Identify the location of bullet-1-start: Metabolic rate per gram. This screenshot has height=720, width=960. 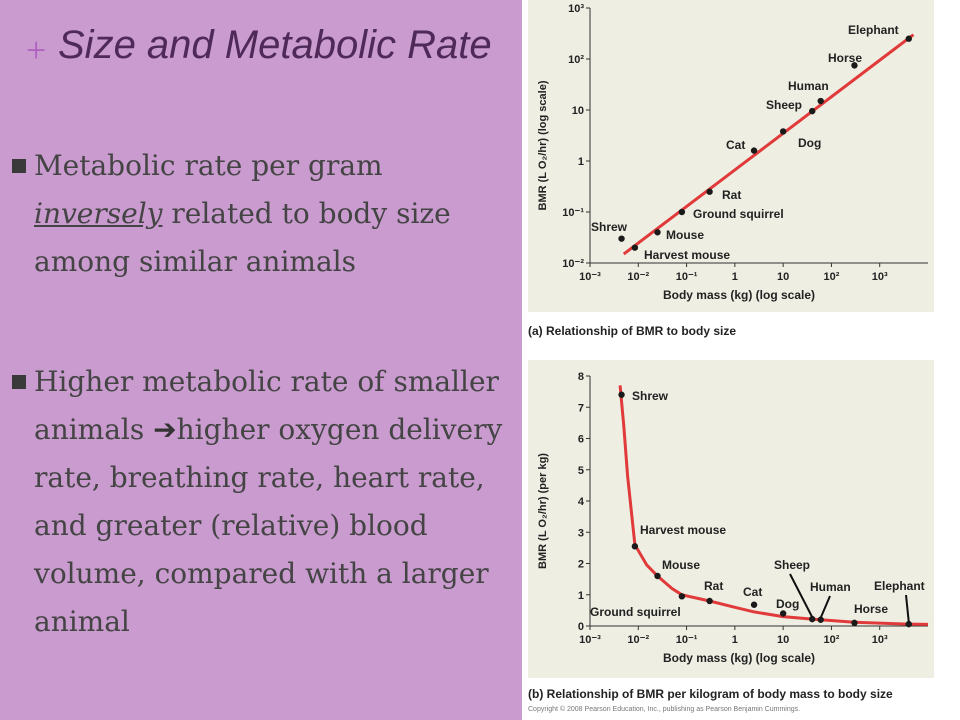
(208, 165).